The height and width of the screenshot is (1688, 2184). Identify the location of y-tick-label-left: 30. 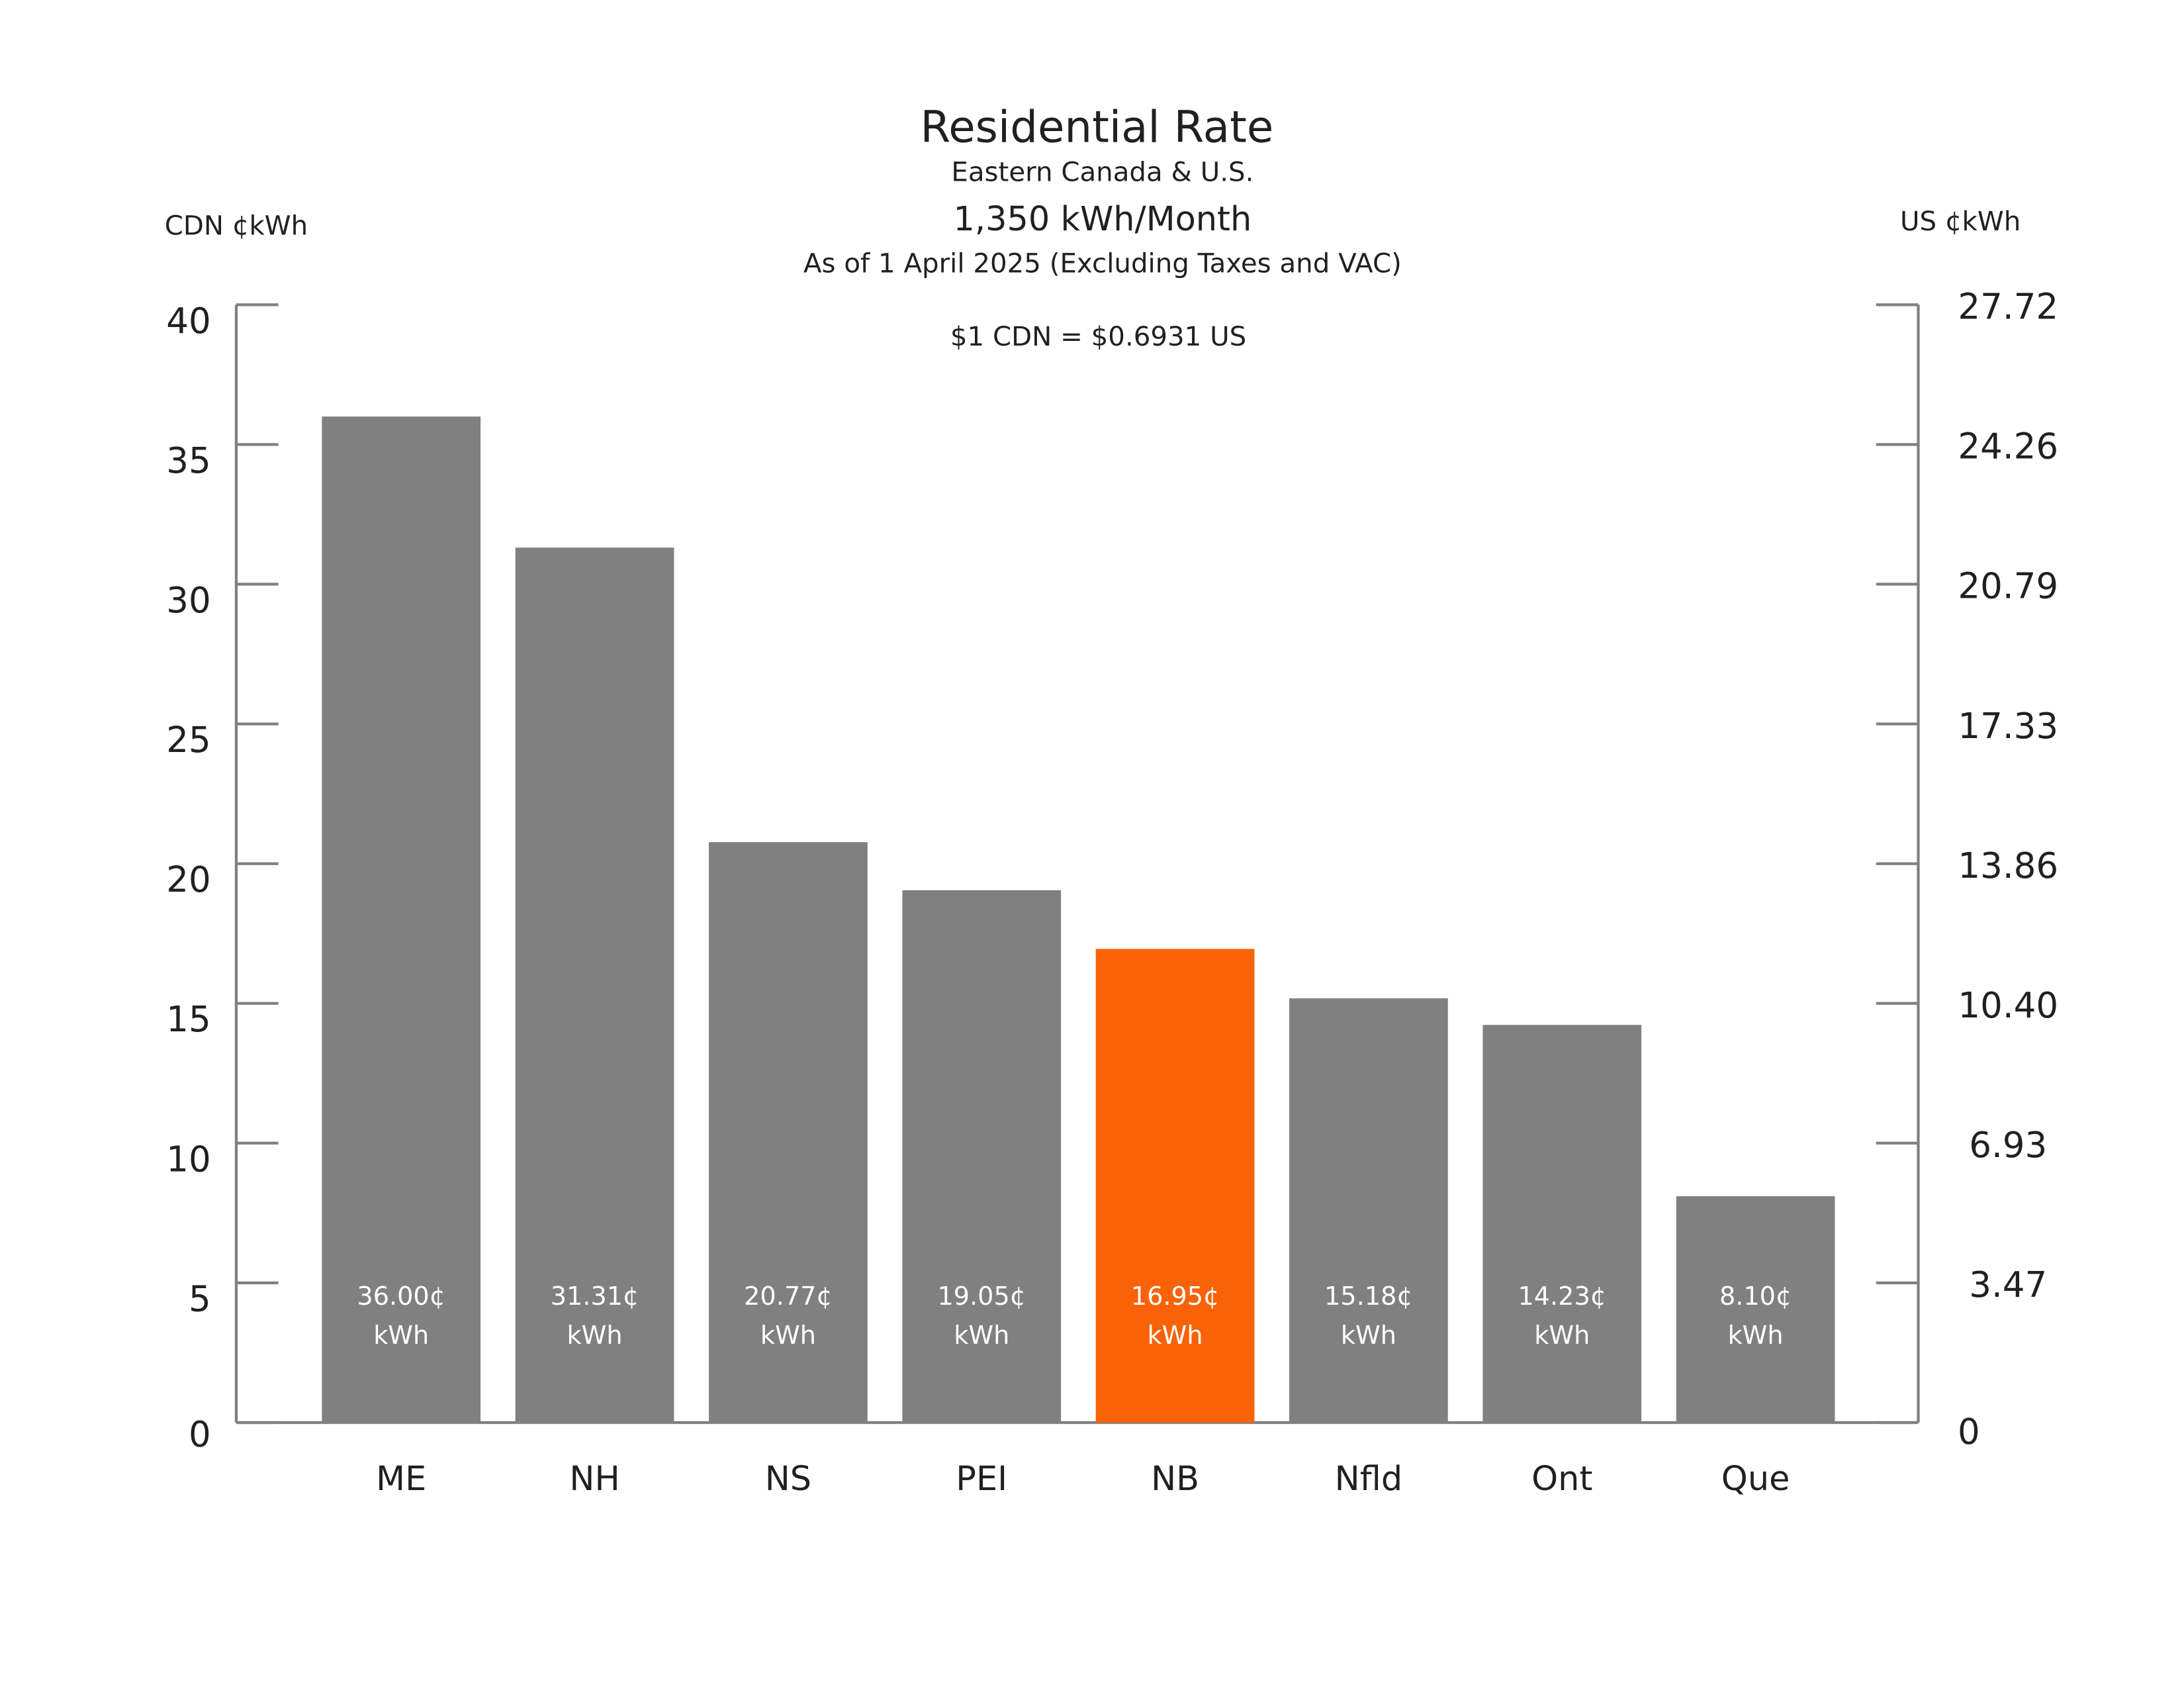
(188, 600).